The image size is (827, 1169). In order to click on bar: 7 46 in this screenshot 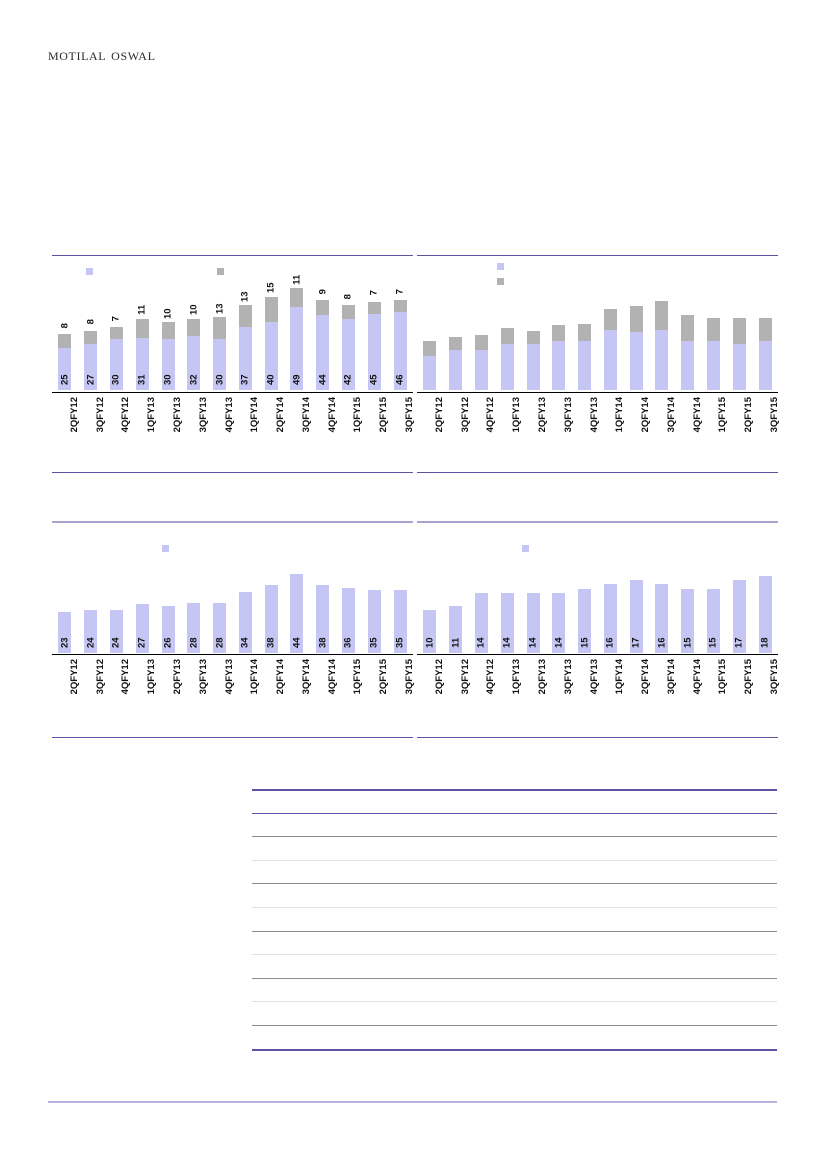, I will do `click(400, 339)`.